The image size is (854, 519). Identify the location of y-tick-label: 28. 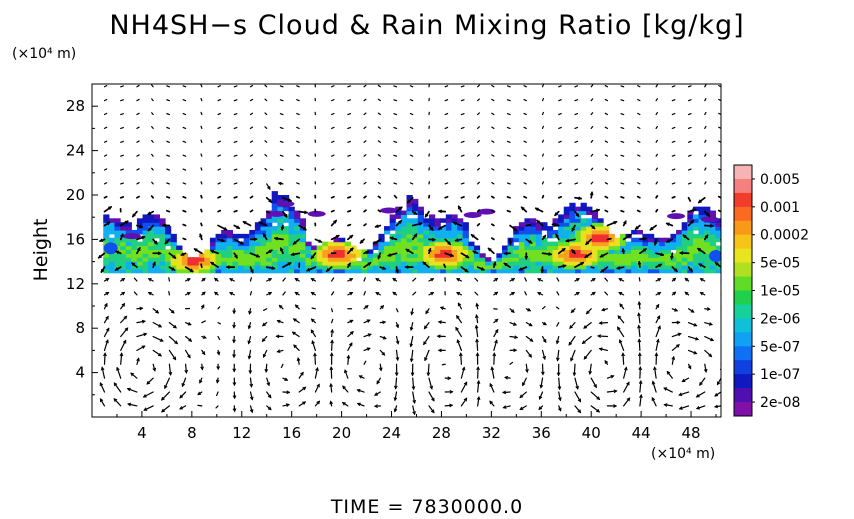
(75, 106).